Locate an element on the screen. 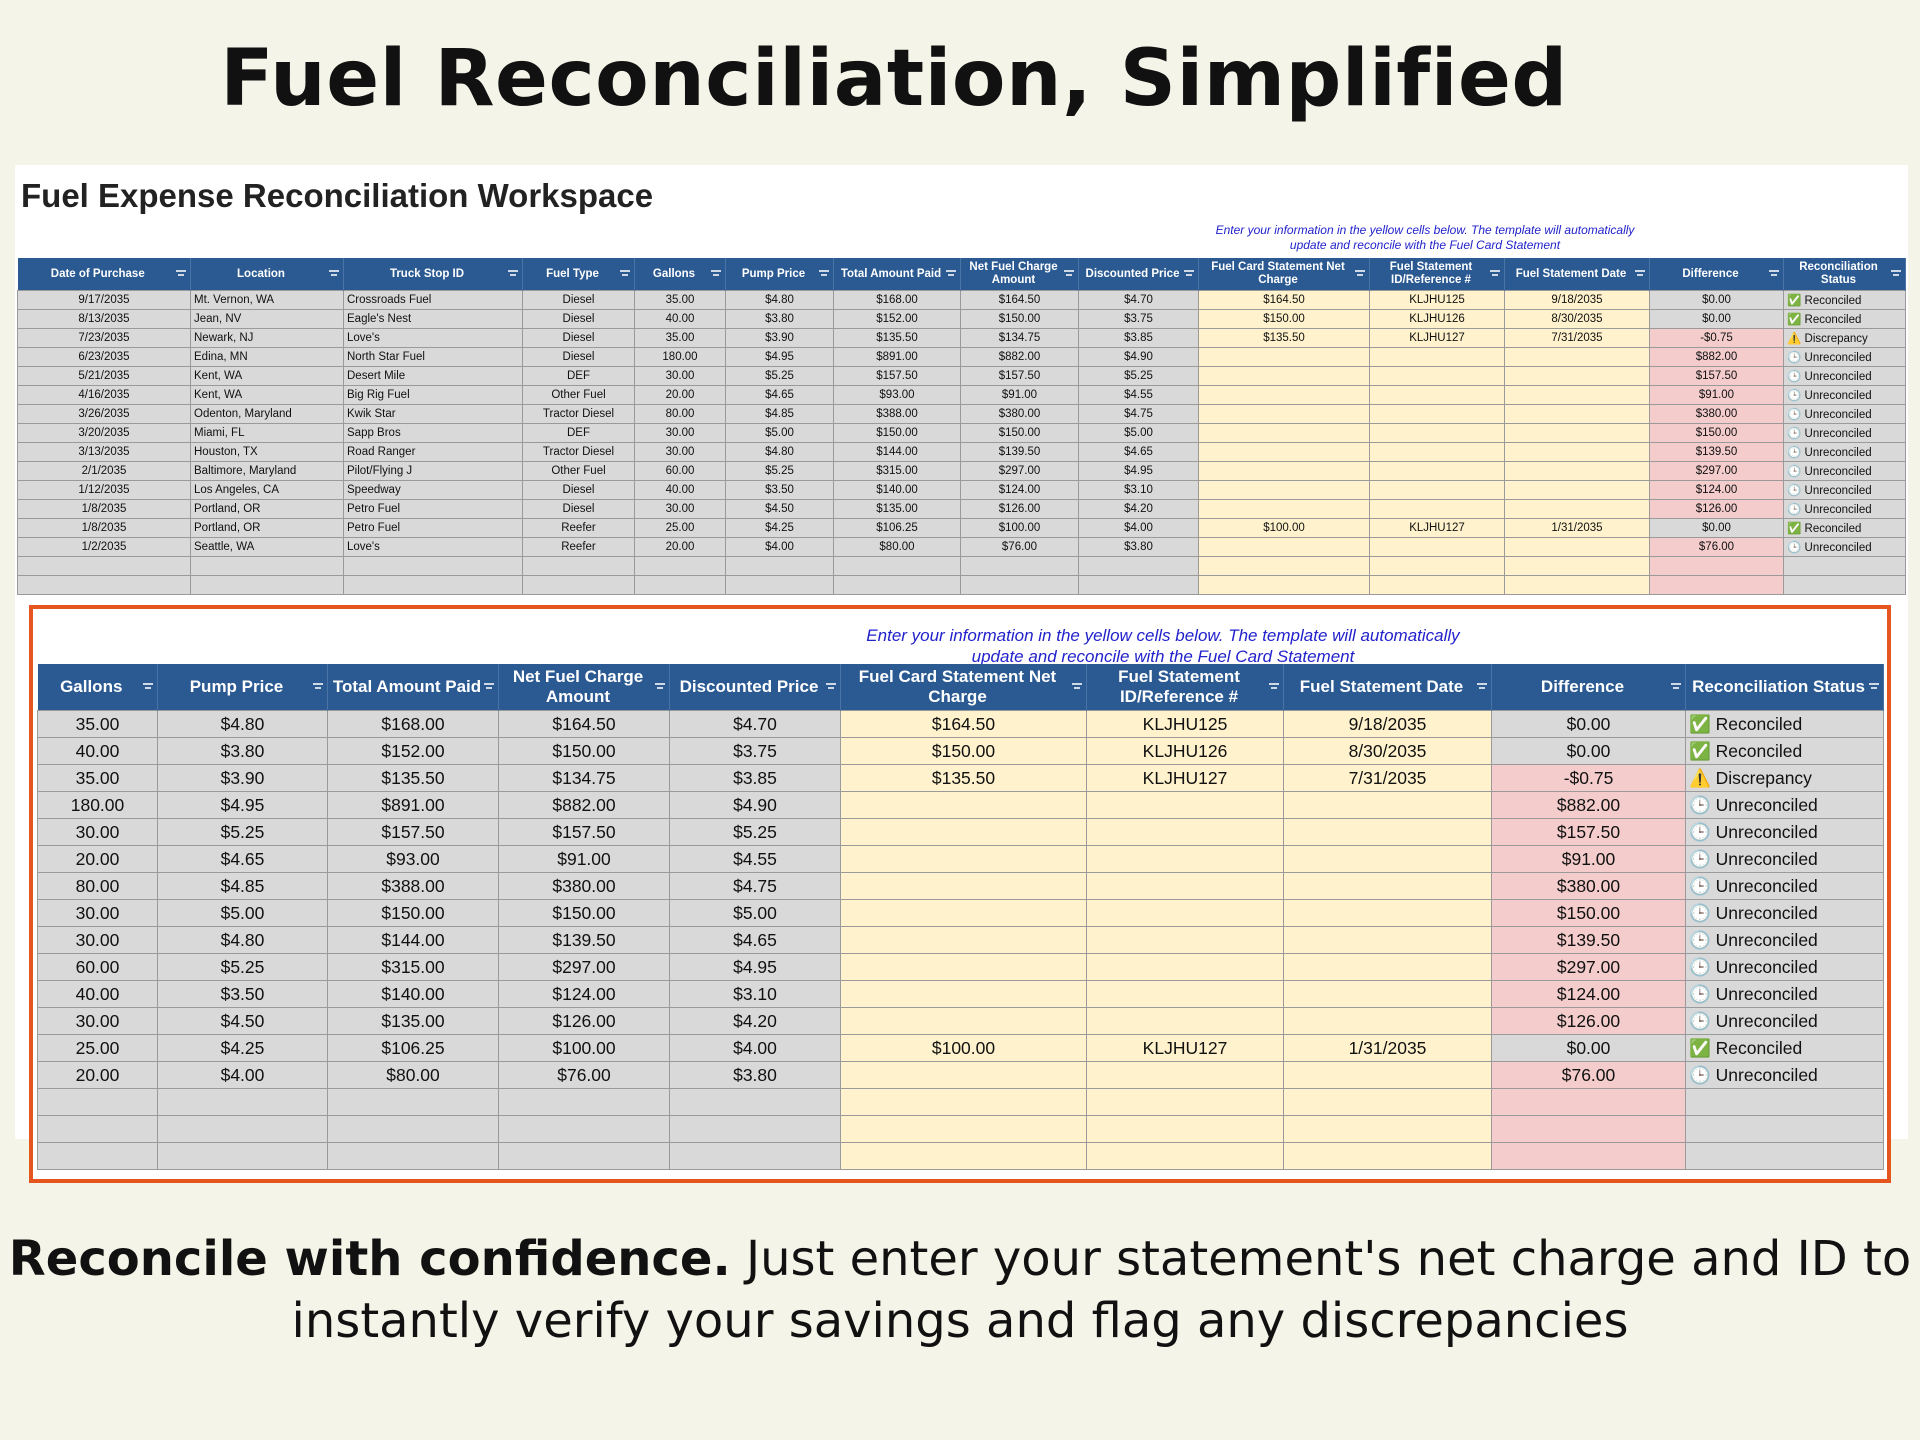  cell: 3/20/2035 is located at coordinates (104, 433).